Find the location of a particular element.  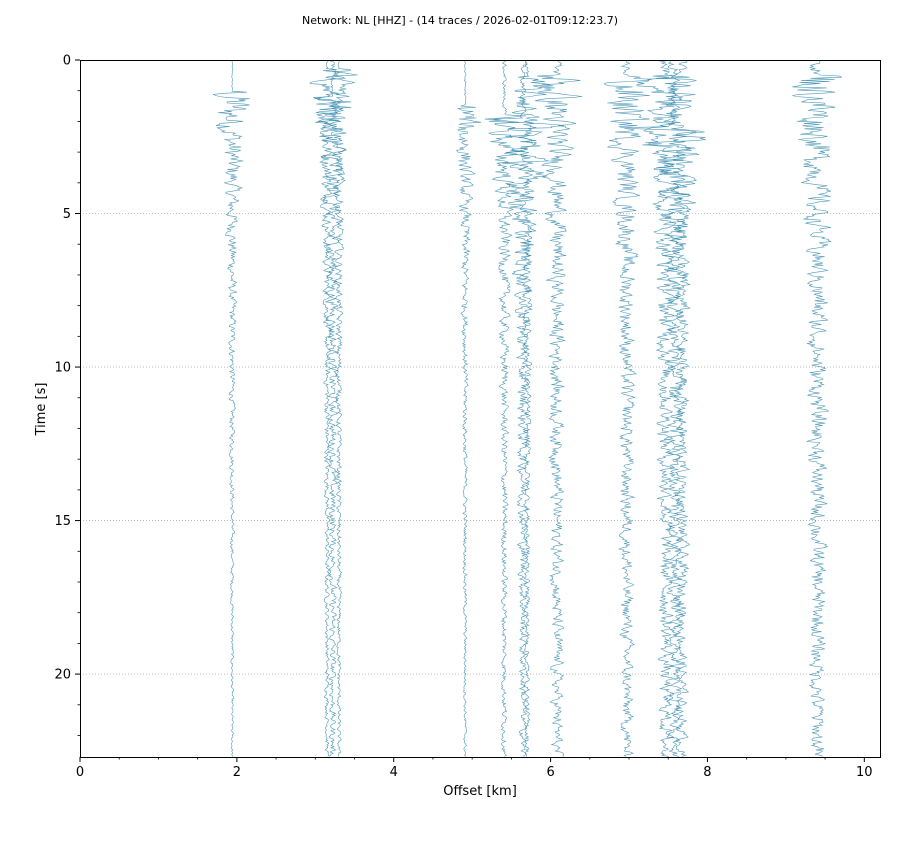

y-tick-label: 0 is located at coordinates (67, 61).